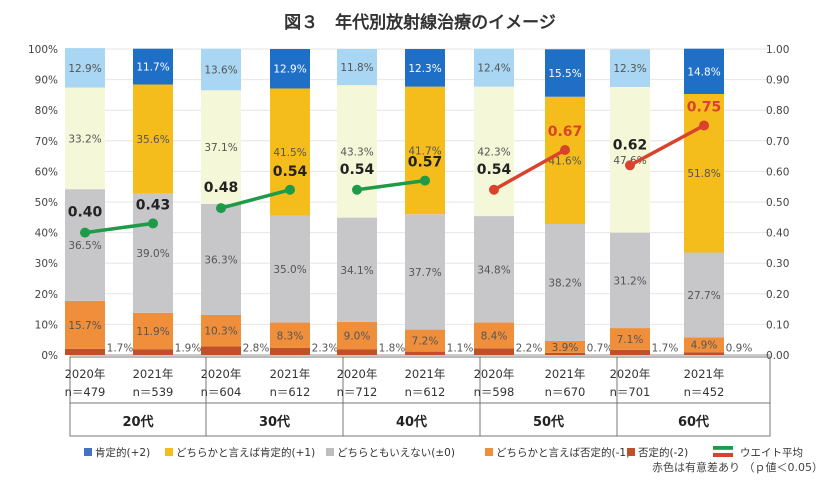 This screenshot has width=840, height=487. I want to click on segment-label: 14.8%, so click(703, 72).